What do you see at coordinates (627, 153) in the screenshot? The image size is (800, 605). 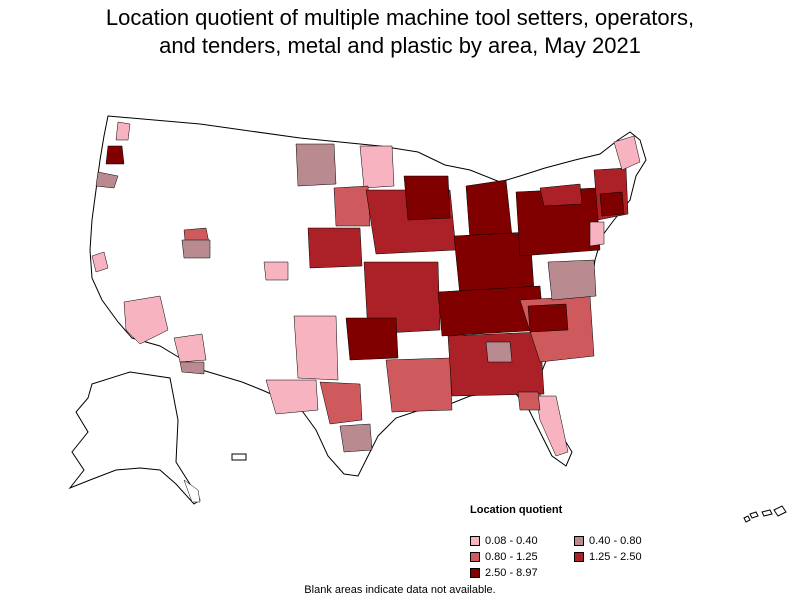 I see `region-maine-light` at bounding box center [627, 153].